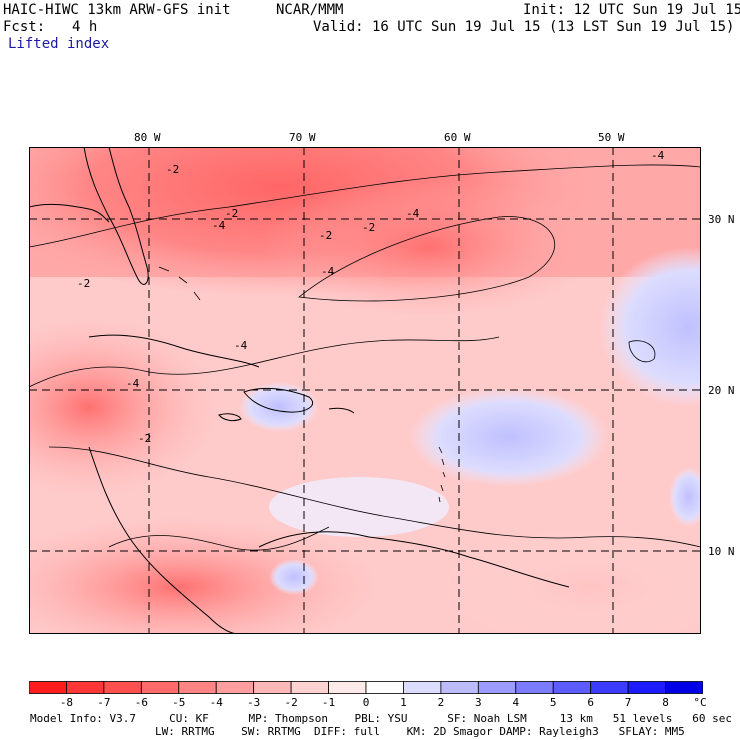  I want to click on island-chain, so click(302, 384).